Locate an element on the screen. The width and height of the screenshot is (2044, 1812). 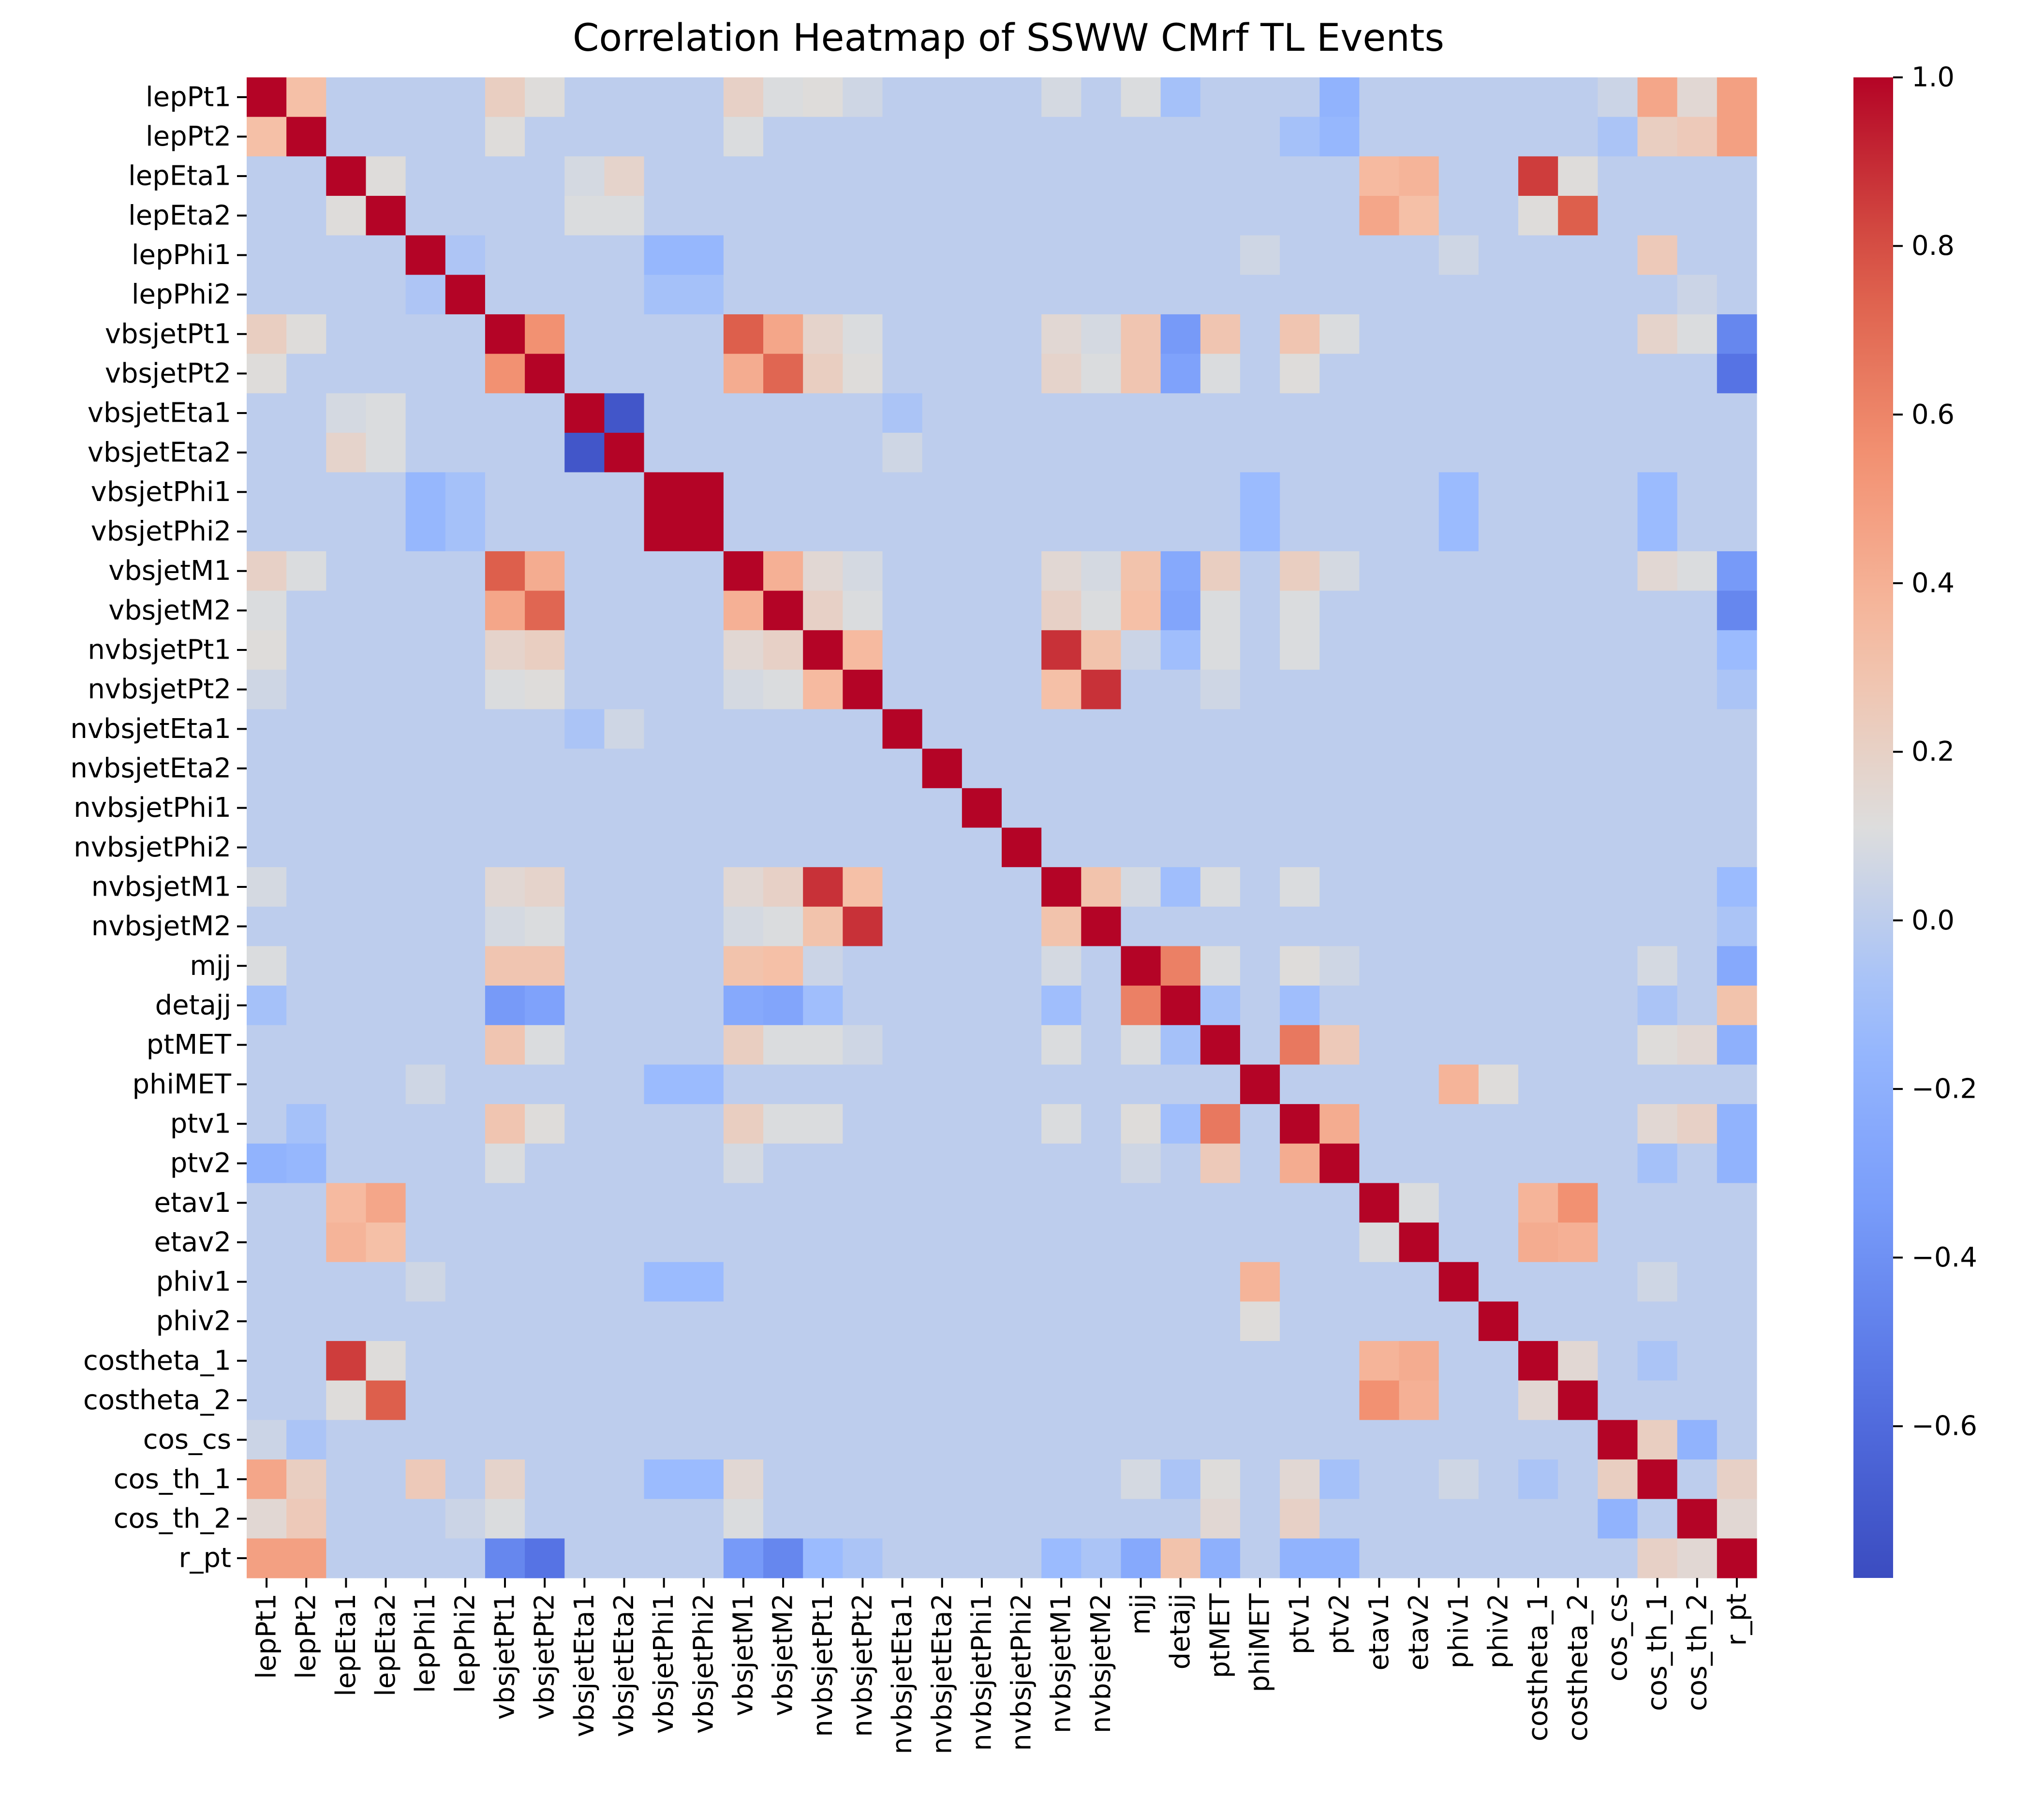
heatmap-cell-phiv1-vbsjetM2 is located at coordinates (783, 1282).